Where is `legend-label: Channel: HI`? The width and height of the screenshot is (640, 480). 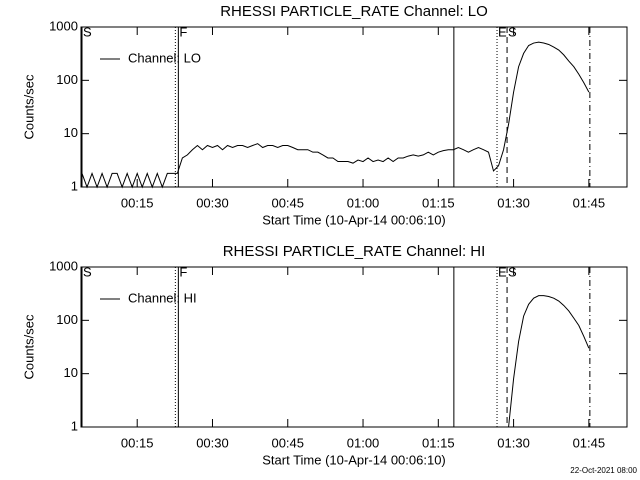 legend-label: Channel: HI is located at coordinates (162, 297).